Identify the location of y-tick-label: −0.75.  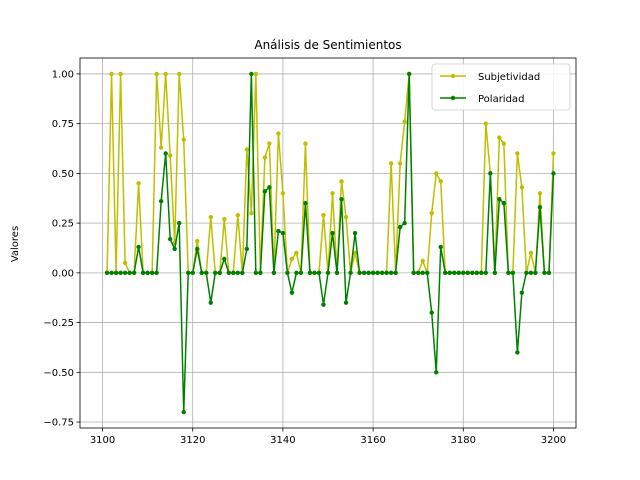
(58, 423).